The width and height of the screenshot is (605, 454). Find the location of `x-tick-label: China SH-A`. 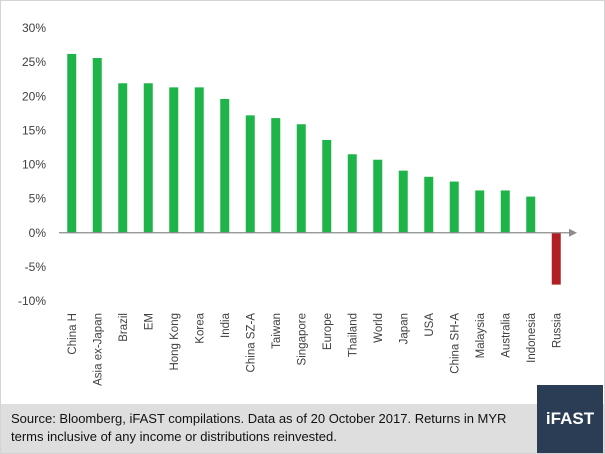

x-tick-label: China SH-A is located at coordinates (455, 343).